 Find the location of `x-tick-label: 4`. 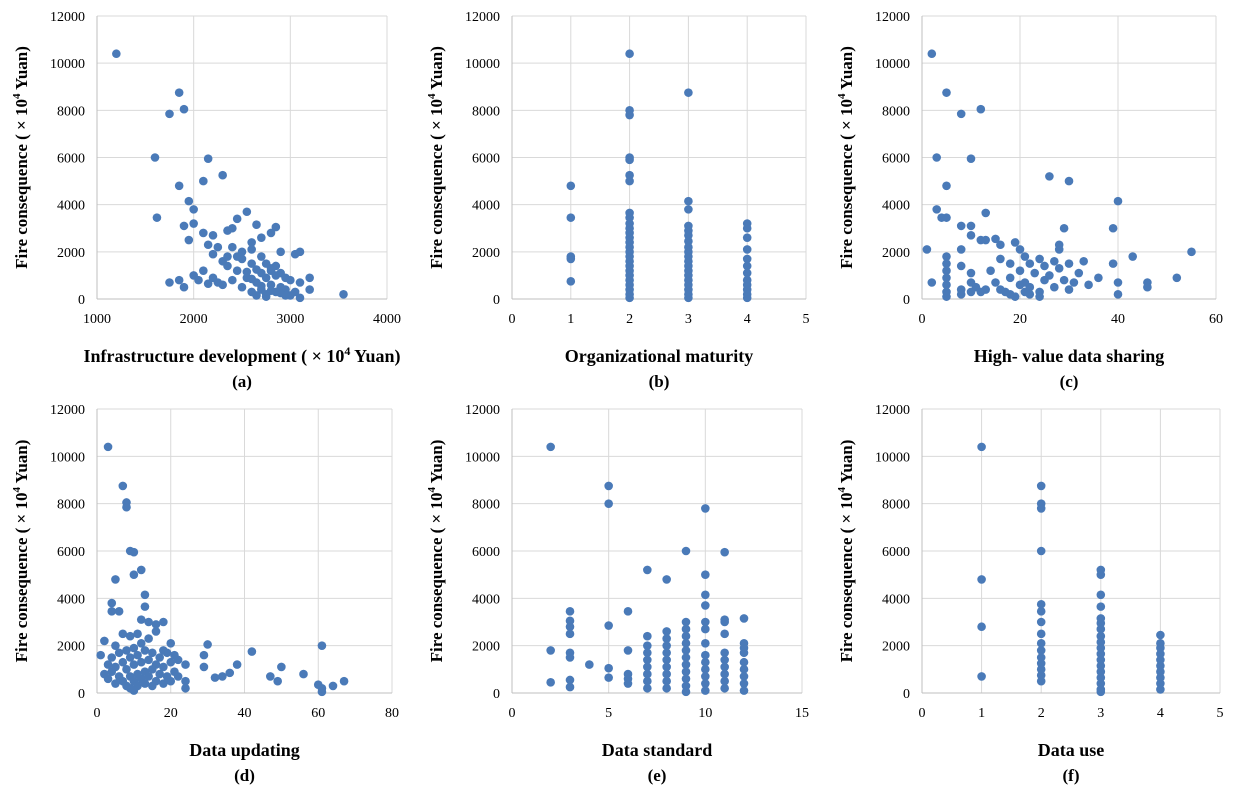

x-tick-label: 4 is located at coordinates (747, 319).